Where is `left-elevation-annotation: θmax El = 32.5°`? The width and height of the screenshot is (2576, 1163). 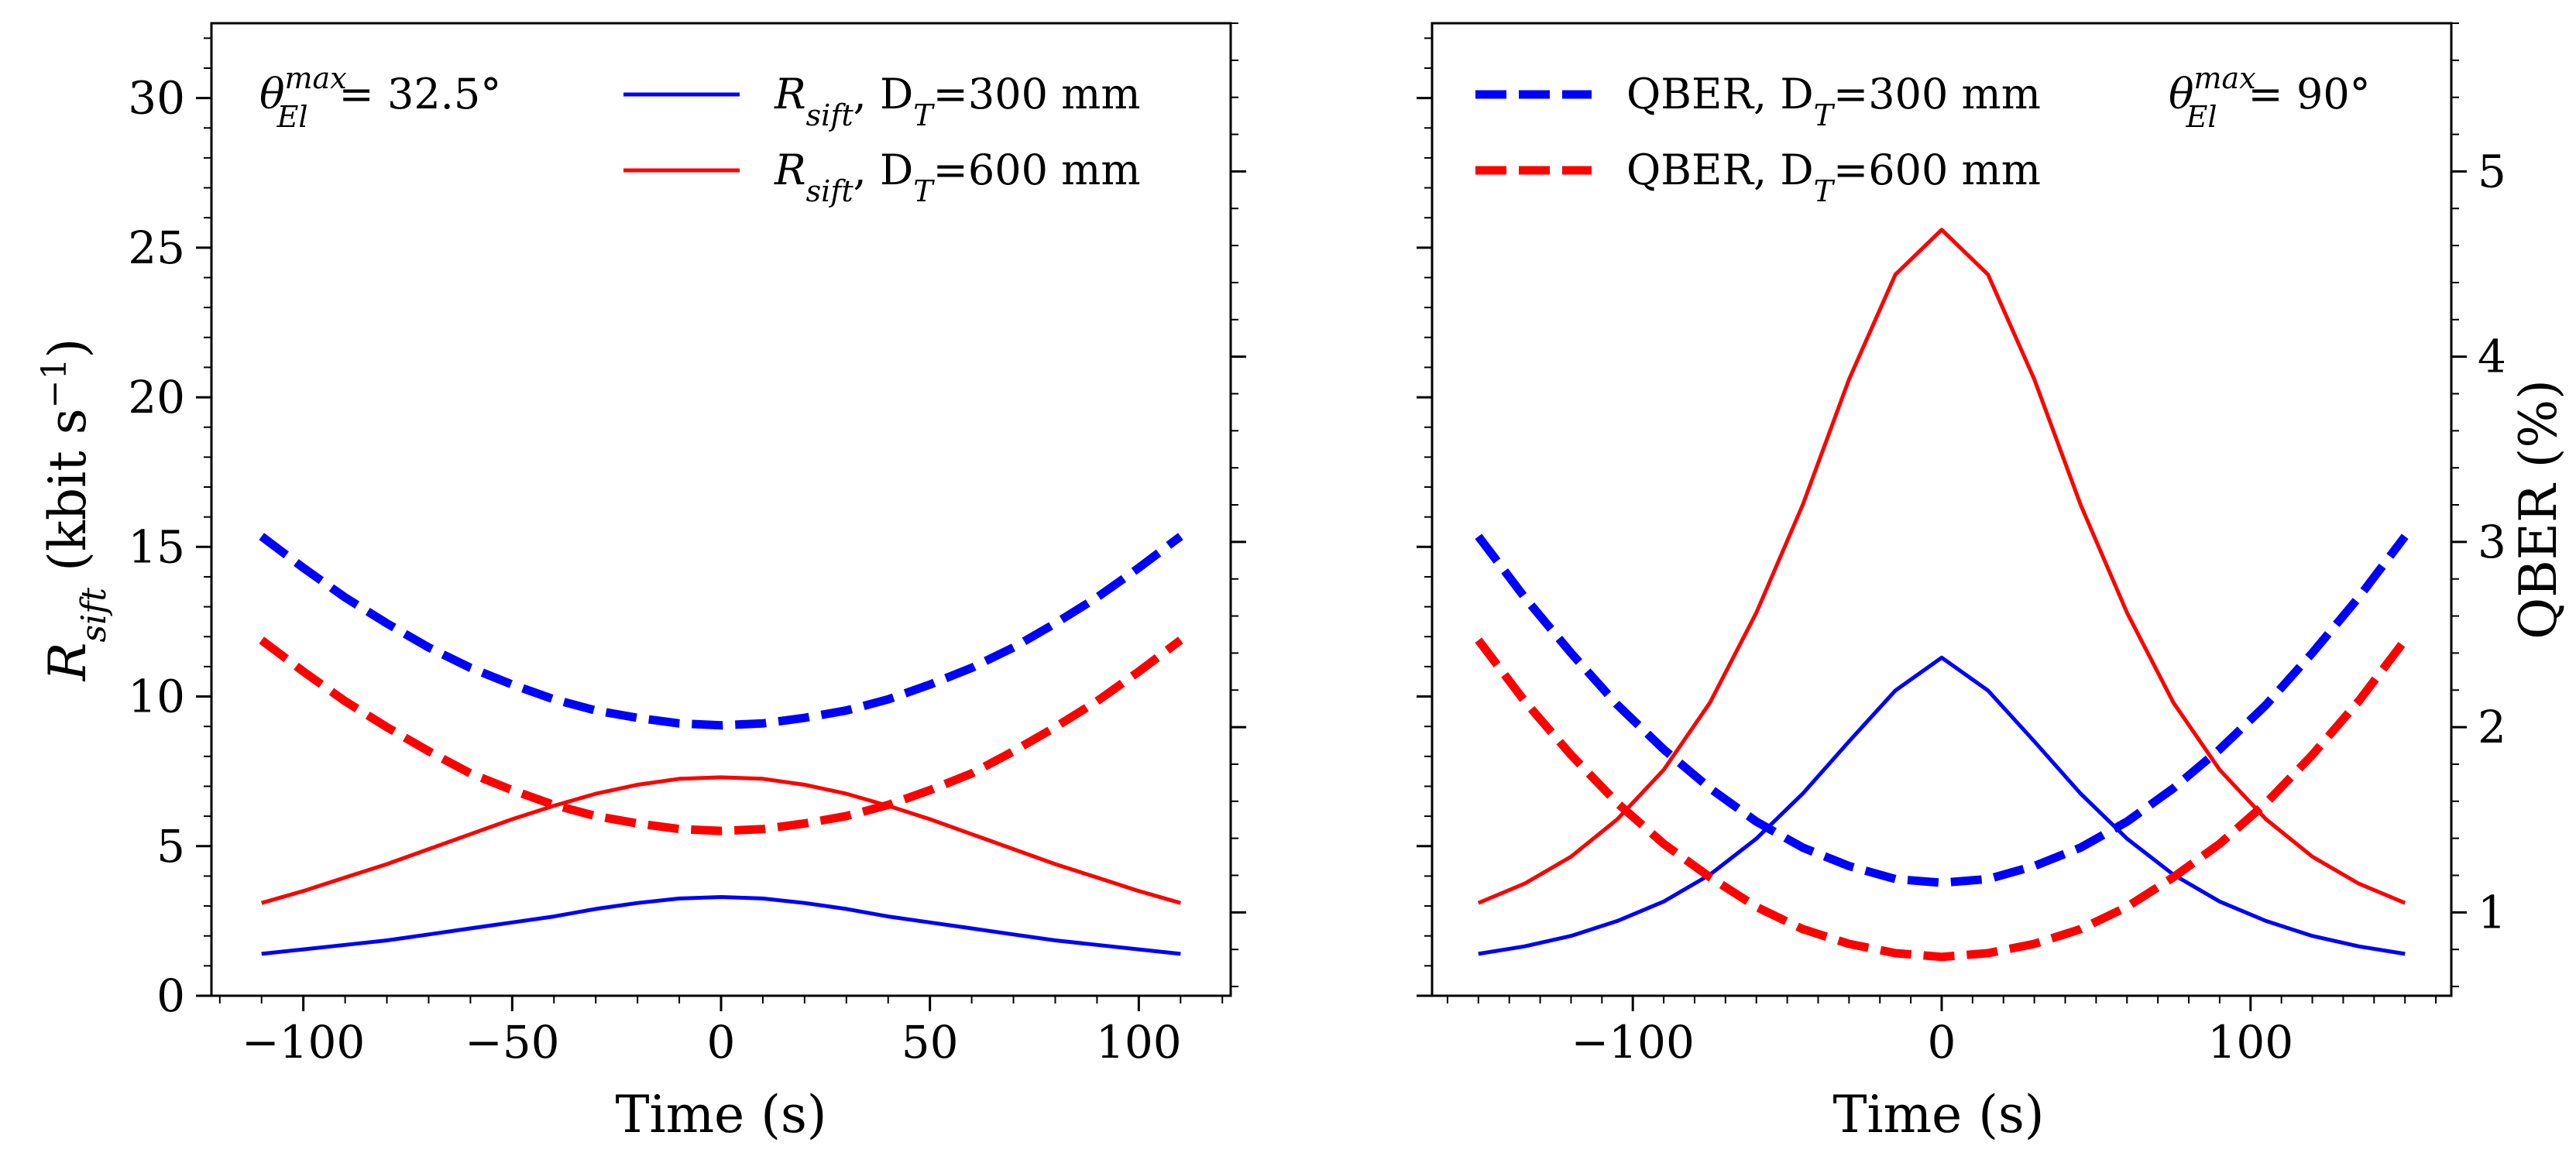 left-elevation-annotation: θmax El = 32.5° is located at coordinates (380, 97).